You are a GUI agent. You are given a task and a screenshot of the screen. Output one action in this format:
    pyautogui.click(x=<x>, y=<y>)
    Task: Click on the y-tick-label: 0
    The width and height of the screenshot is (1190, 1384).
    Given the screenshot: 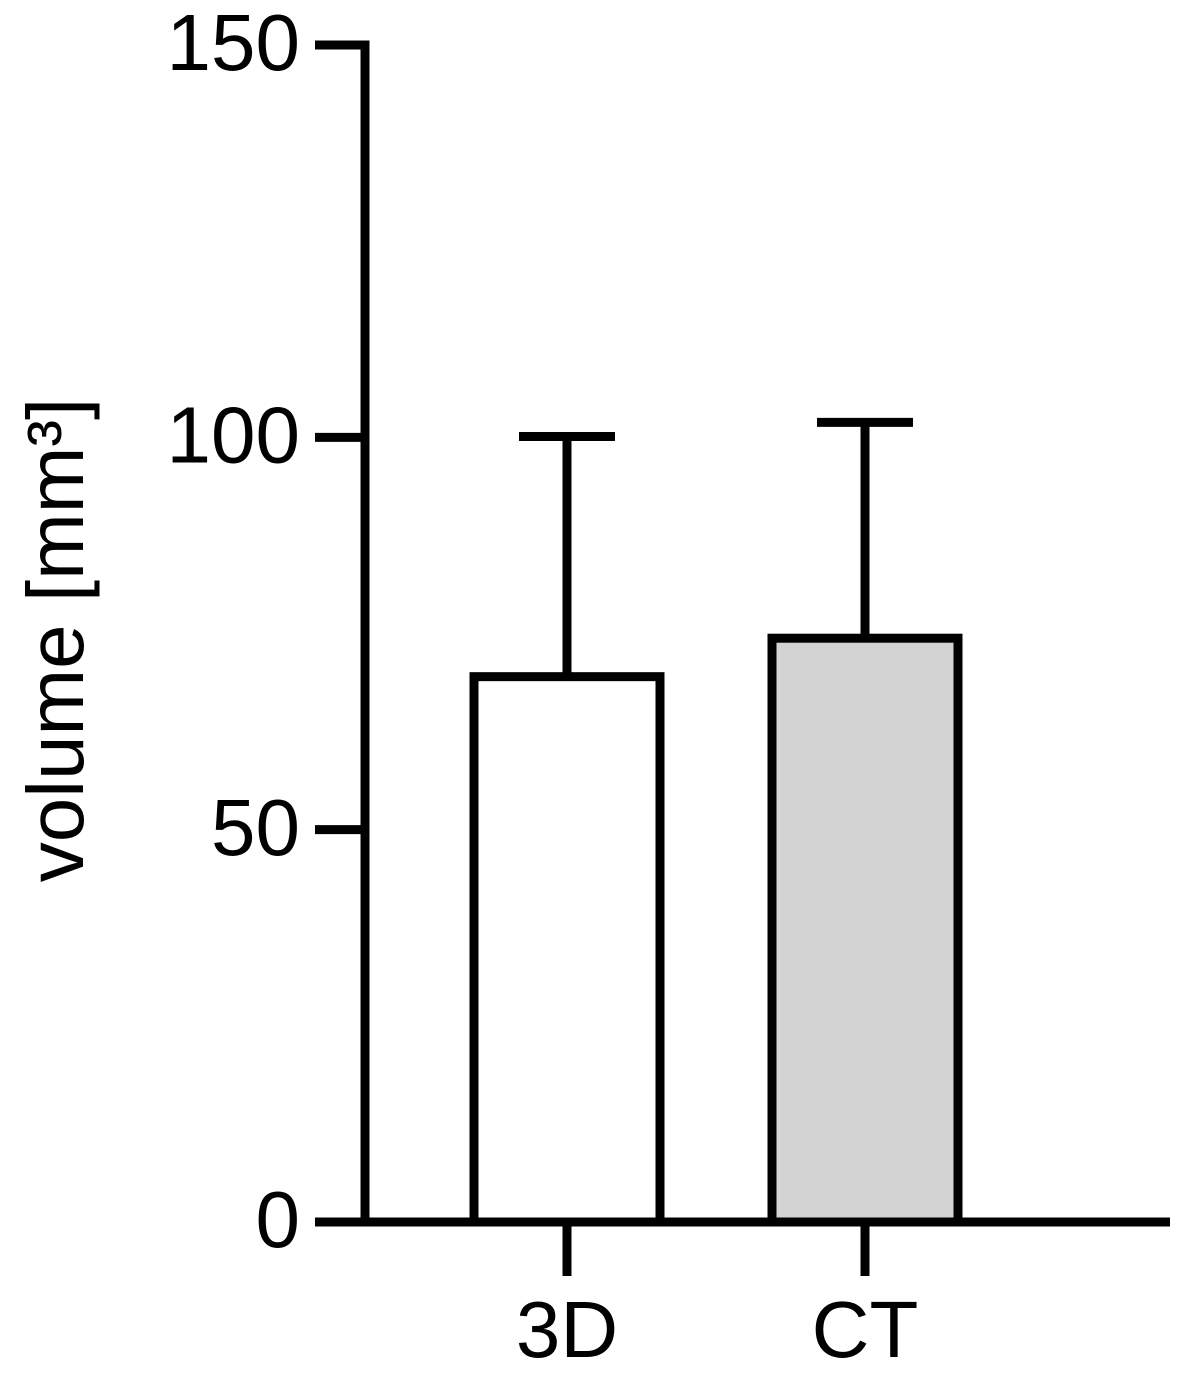 What is the action you would take?
    pyautogui.click(x=278, y=1219)
    